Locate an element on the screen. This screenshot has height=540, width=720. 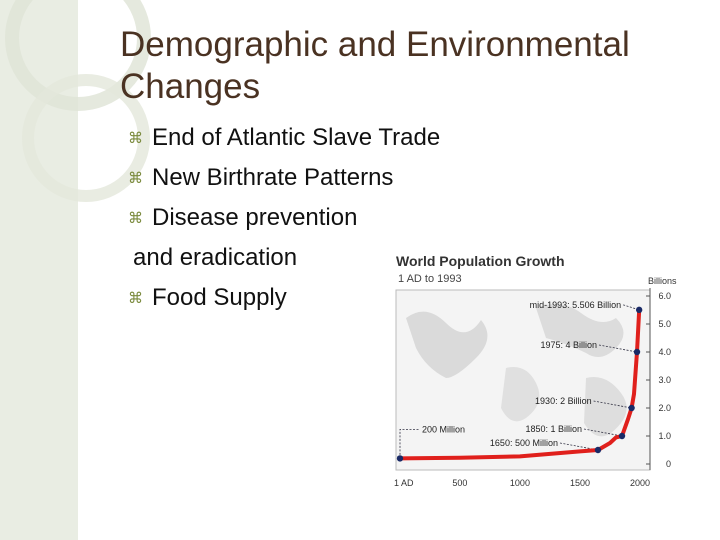
x-tick-label: 2000 is located at coordinates (640, 483).